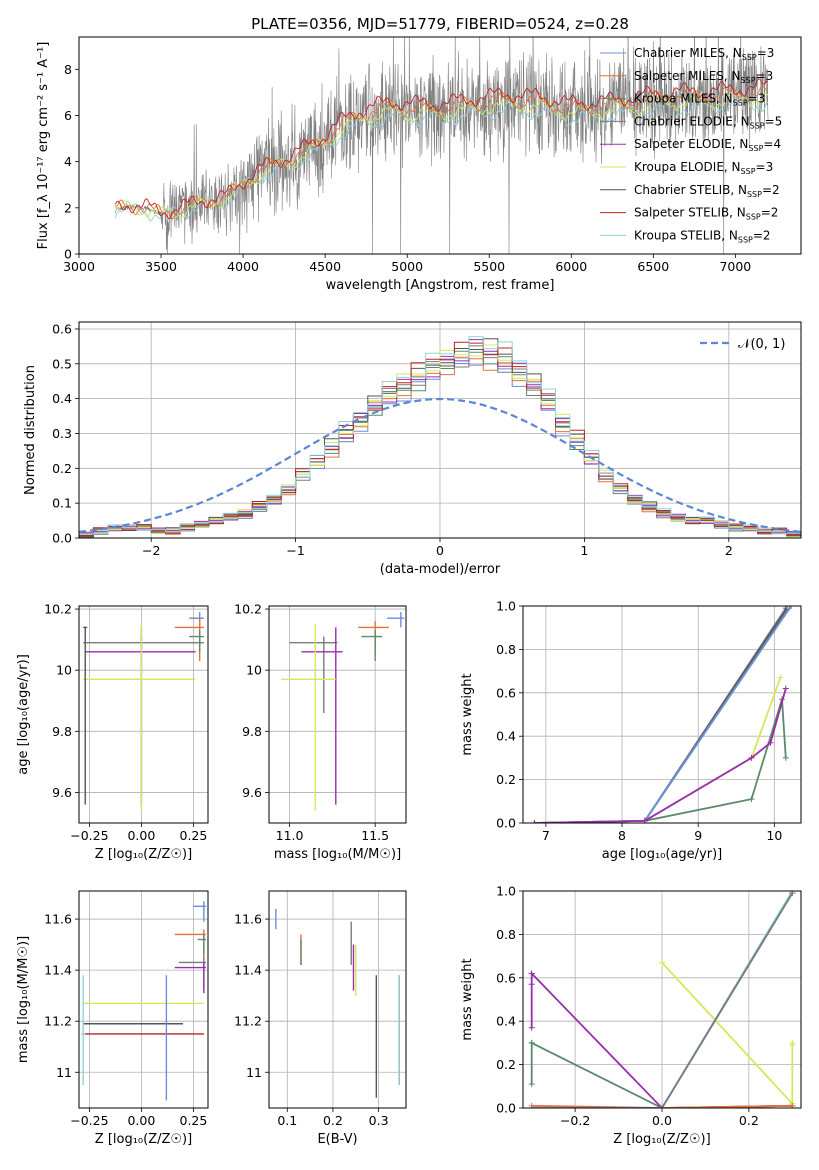 The image size is (819, 1170). Describe the element at coordinates (774, 835) in the screenshot. I see `x-tick-label: 10` at that location.